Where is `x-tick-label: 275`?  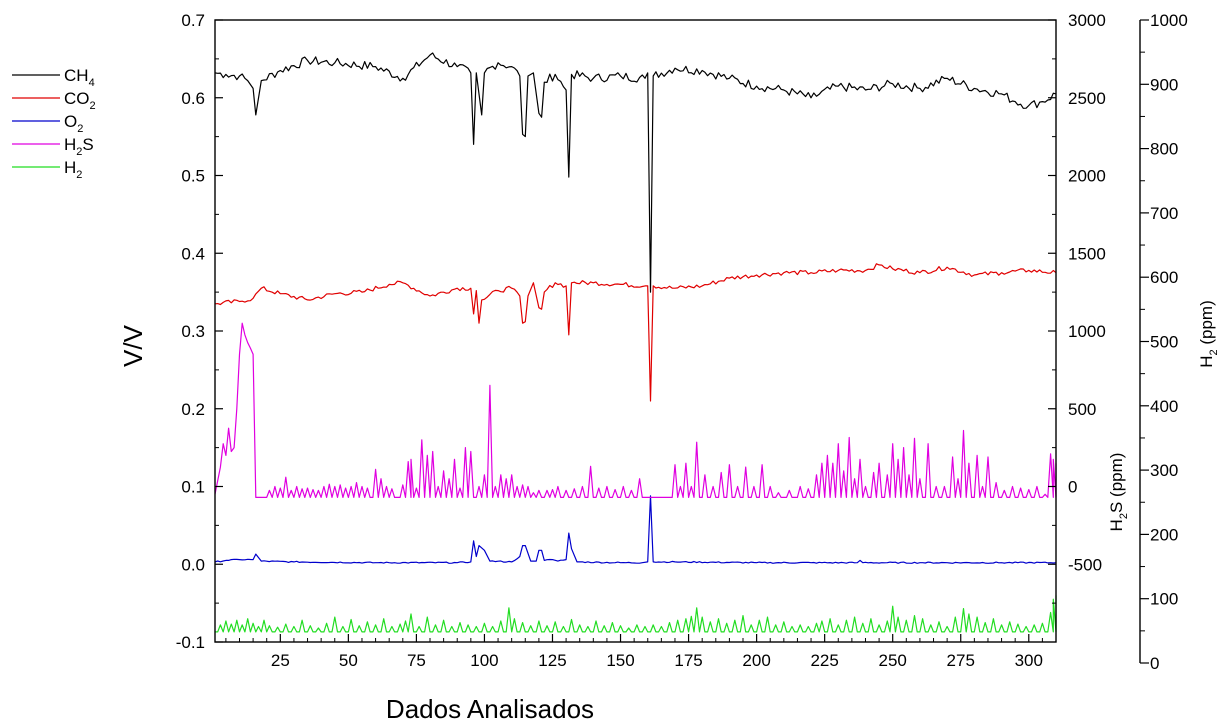
x-tick-label: 275 is located at coordinates (961, 660).